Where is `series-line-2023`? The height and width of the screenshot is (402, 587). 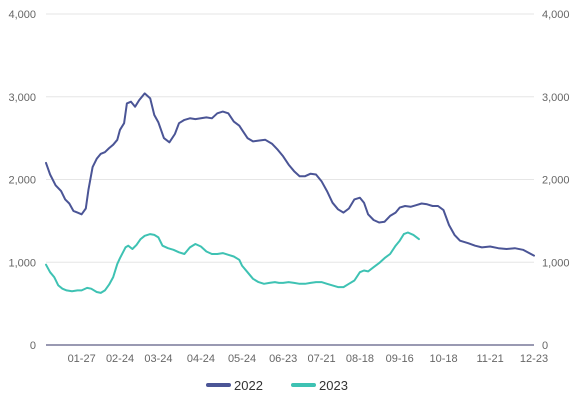 series-line-2023 is located at coordinates (232, 262).